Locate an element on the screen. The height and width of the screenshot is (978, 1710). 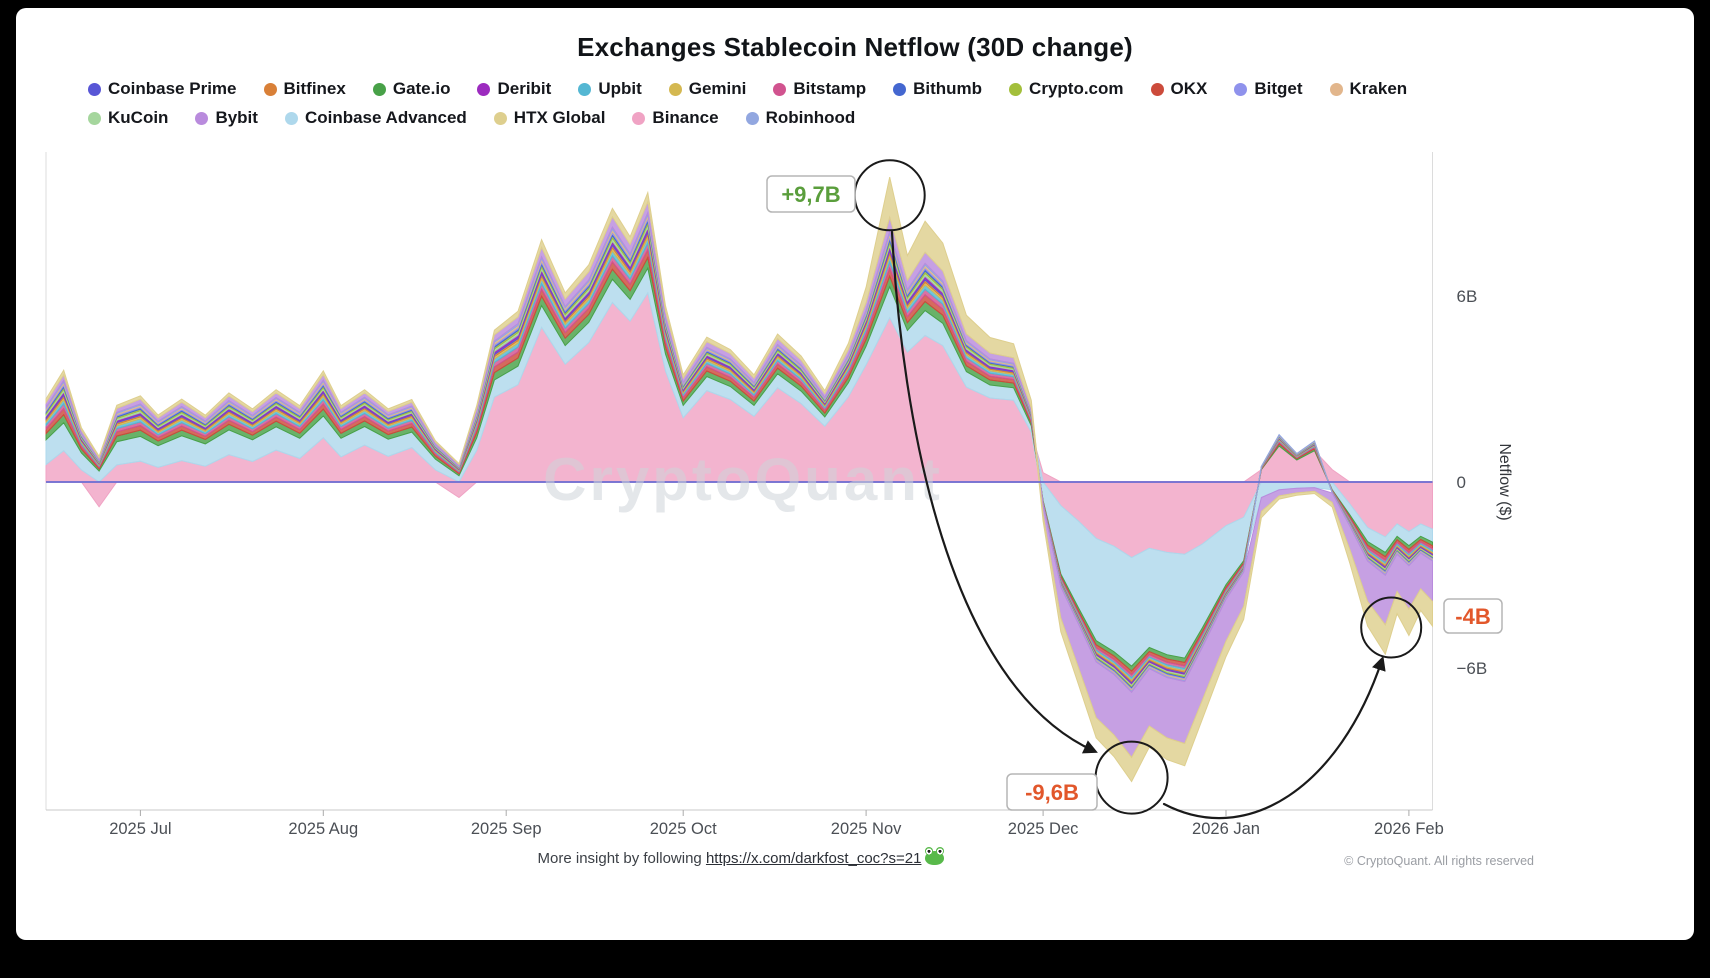
legend-item-crypto-com: Crypto.com is located at coordinates (1066, 89).